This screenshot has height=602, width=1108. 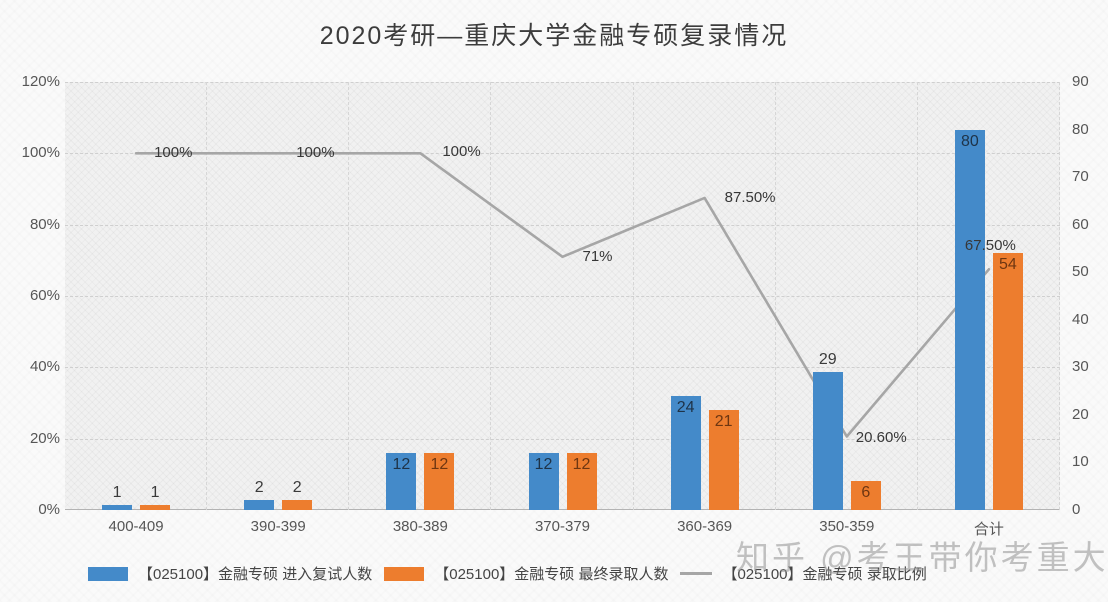 I want to click on right-axis-tick: 70, so click(x=1080, y=177).